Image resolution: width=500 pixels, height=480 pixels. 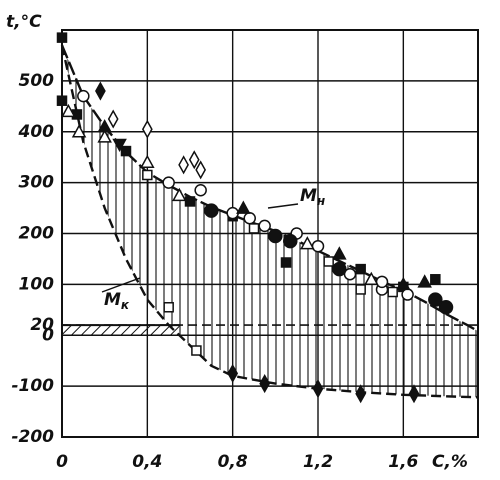 I want to click on y-tick-label: -100, so click(x=32, y=386).